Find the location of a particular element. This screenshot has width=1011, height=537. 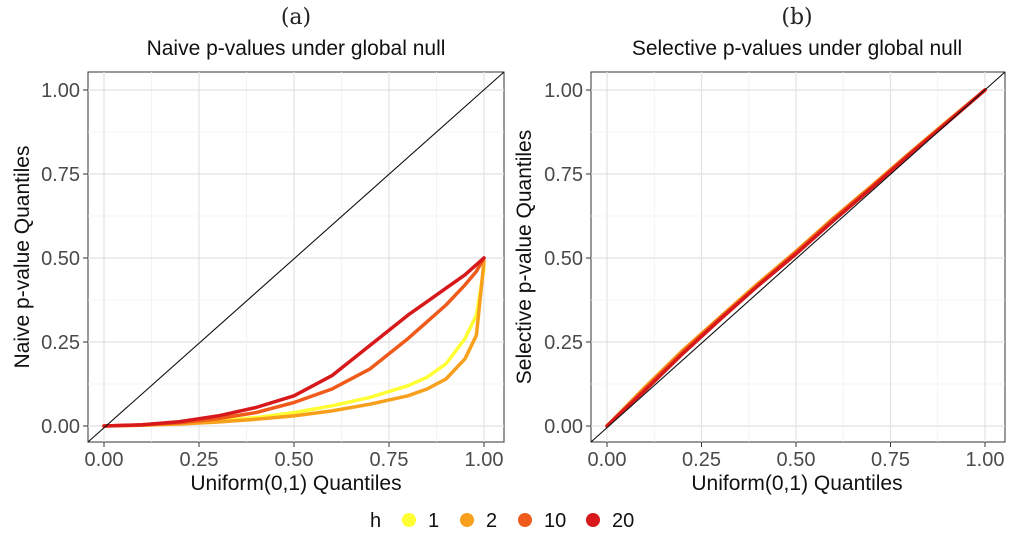

series-line-h20 is located at coordinates (294, 342).